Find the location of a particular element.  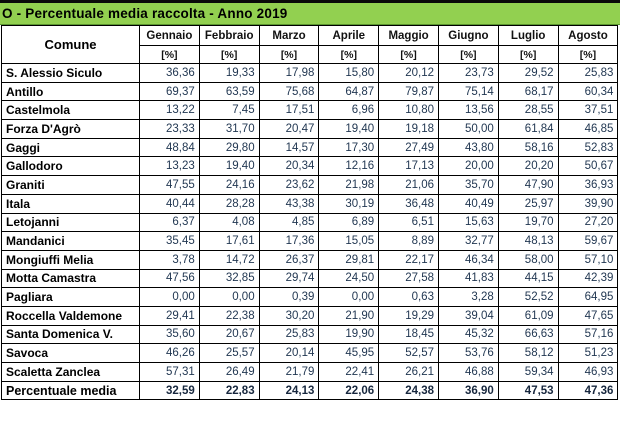

value-cell: 14,72 is located at coordinates (229, 259).